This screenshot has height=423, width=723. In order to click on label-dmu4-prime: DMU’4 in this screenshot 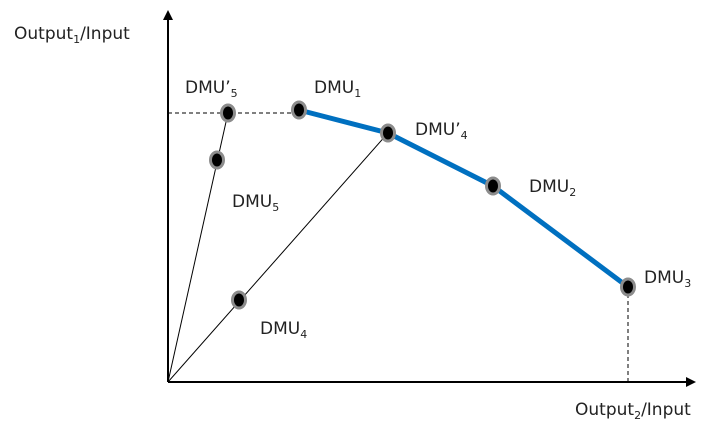, I will do `click(441, 131)`.